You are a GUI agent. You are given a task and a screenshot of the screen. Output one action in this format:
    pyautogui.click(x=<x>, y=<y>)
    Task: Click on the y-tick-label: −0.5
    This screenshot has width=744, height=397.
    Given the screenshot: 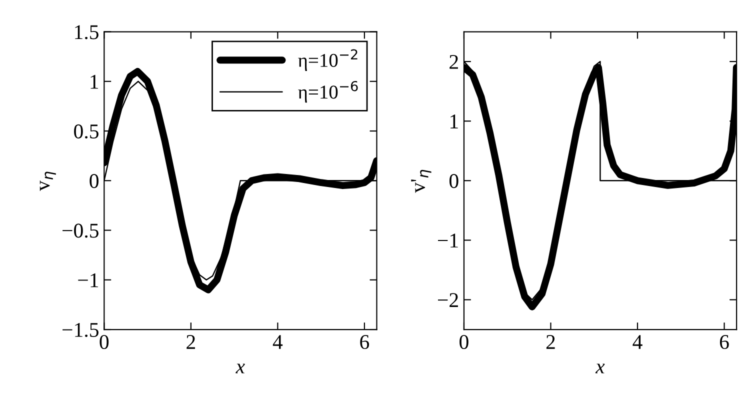 What is the action you would take?
    pyautogui.click(x=80, y=231)
    